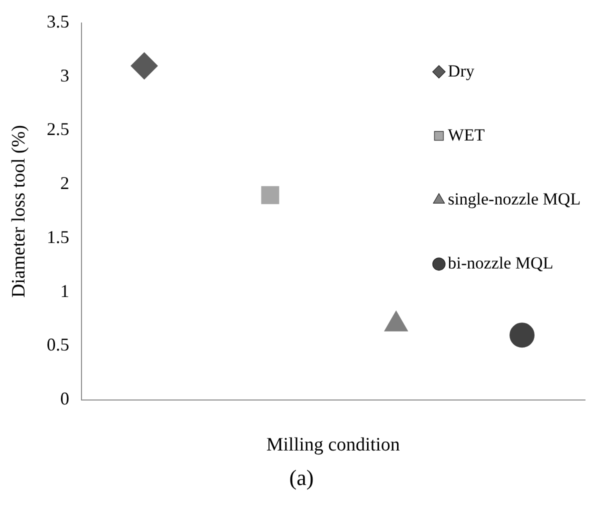 This screenshot has width=603, height=510. What do you see at coordinates (467, 134) in the screenshot?
I see `legend-label: WET` at bounding box center [467, 134].